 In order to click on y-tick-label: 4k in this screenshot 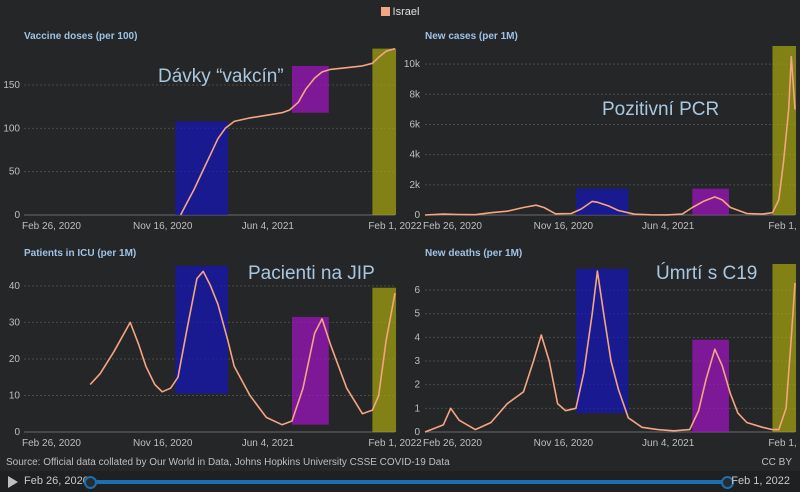, I will do `click(415, 155)`.